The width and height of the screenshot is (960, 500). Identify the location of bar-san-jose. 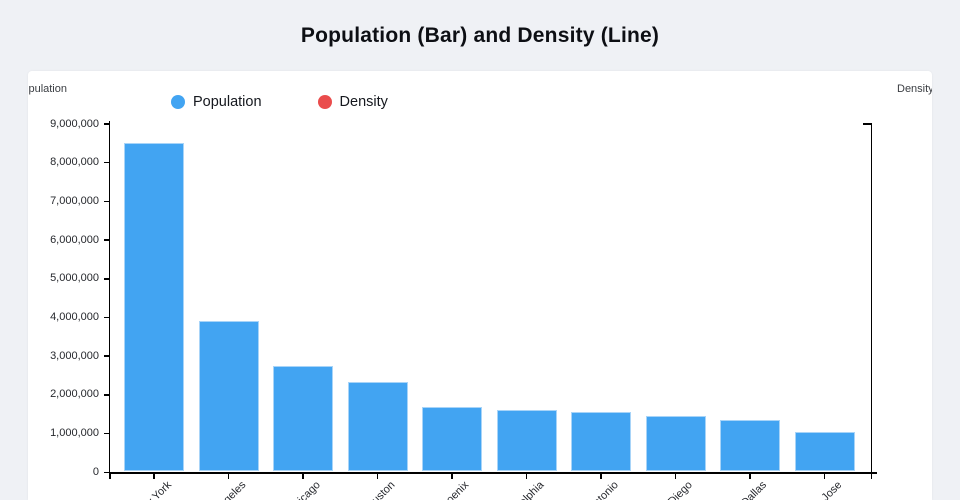
(824, 452).